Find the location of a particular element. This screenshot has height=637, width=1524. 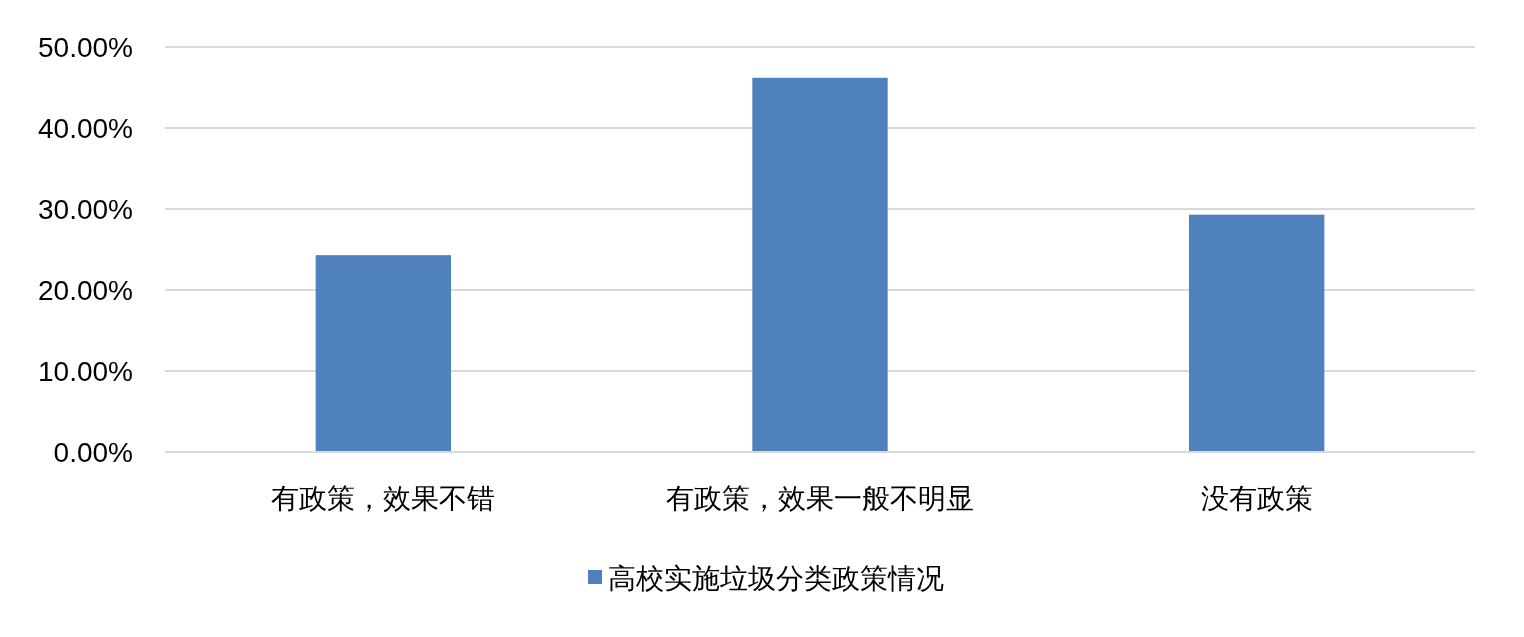

x-tick-label: 有政策，效果不错 is located at coordinates (383, 498).